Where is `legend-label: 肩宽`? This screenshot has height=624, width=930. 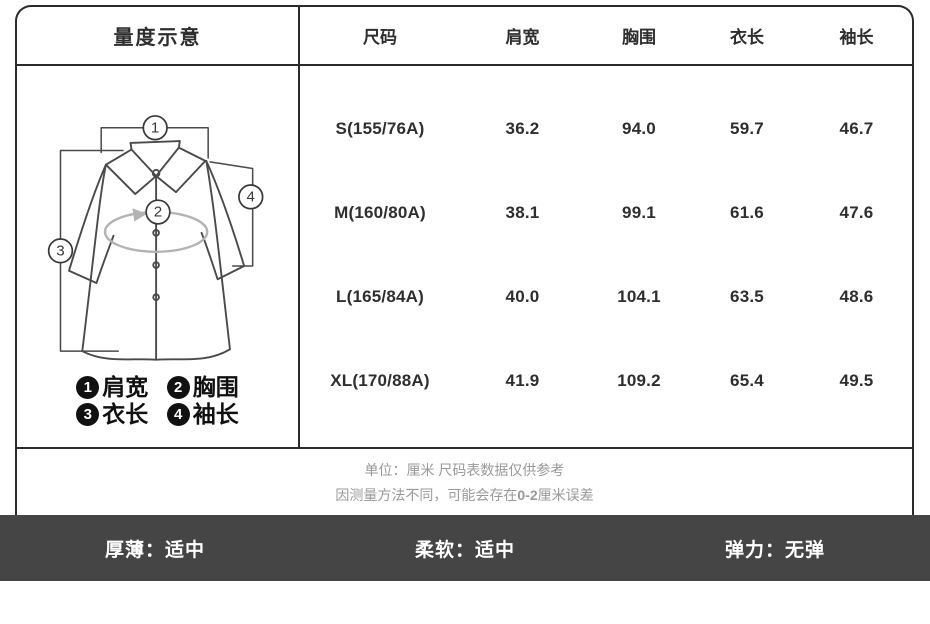 legend-label: 肩宽 is located at coordinates (125, 387).